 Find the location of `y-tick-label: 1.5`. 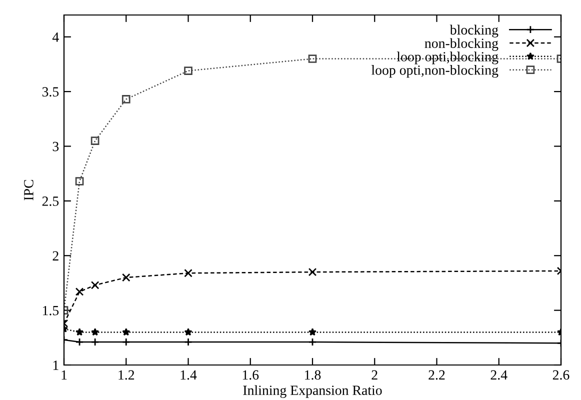

y-tick-label: 1.5 is located at coordinates (51, 311).